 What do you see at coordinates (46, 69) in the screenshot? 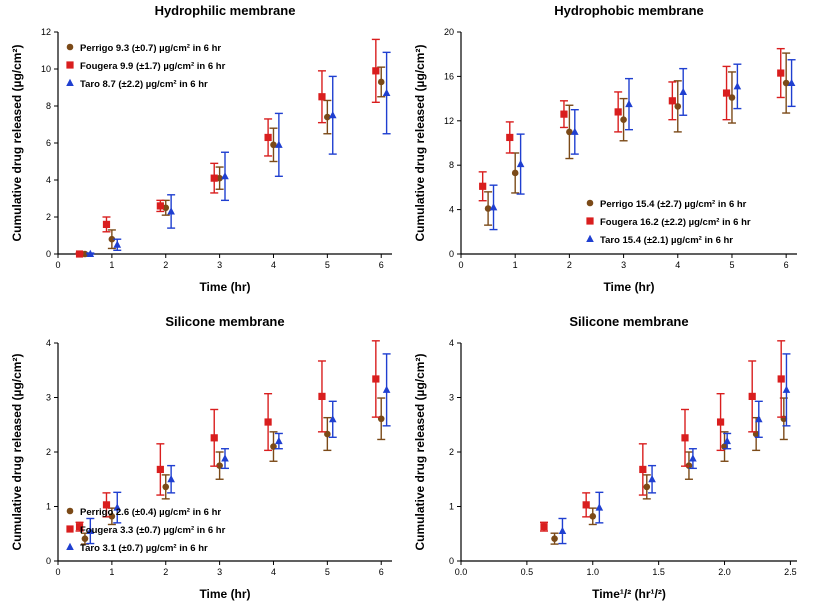
I see `y-tick-label: 10` at bounding box center [46, 69].